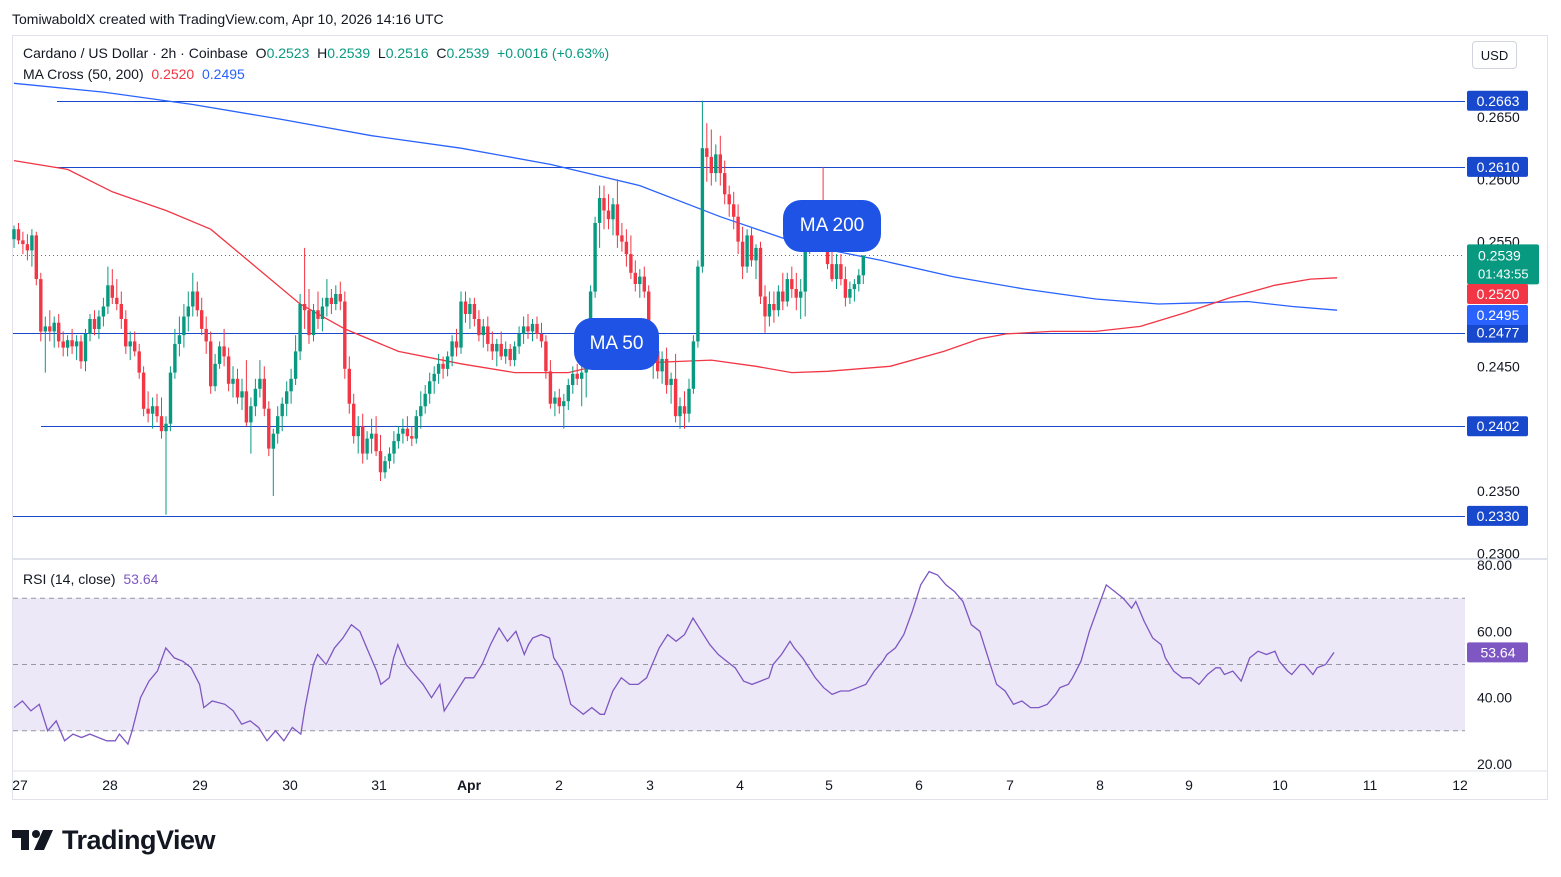 The height and width of the screenshot is (877, 1561). What do you see at coordinates (1497, 294) in the screenshot?
I see `ma50-tag: 0.2520` at bounding box center [1497, 294].